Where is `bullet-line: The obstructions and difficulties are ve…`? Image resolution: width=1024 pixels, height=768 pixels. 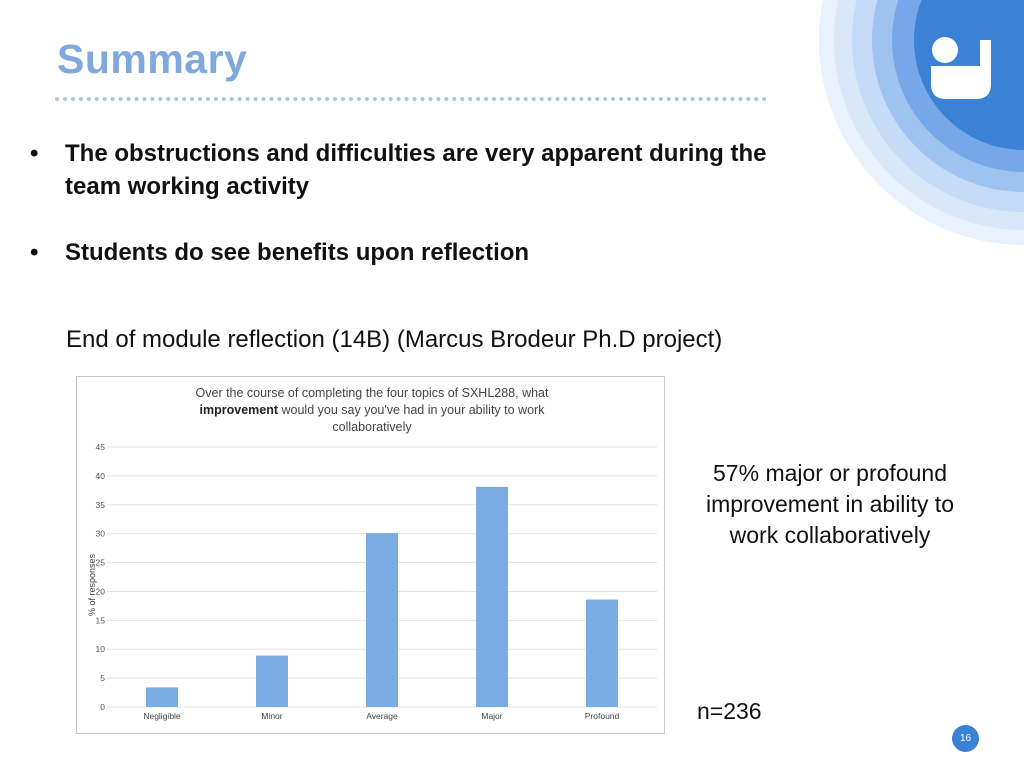 bullet-line: The obstructions and difficulties are ve… is located at coordinates (416, 153).